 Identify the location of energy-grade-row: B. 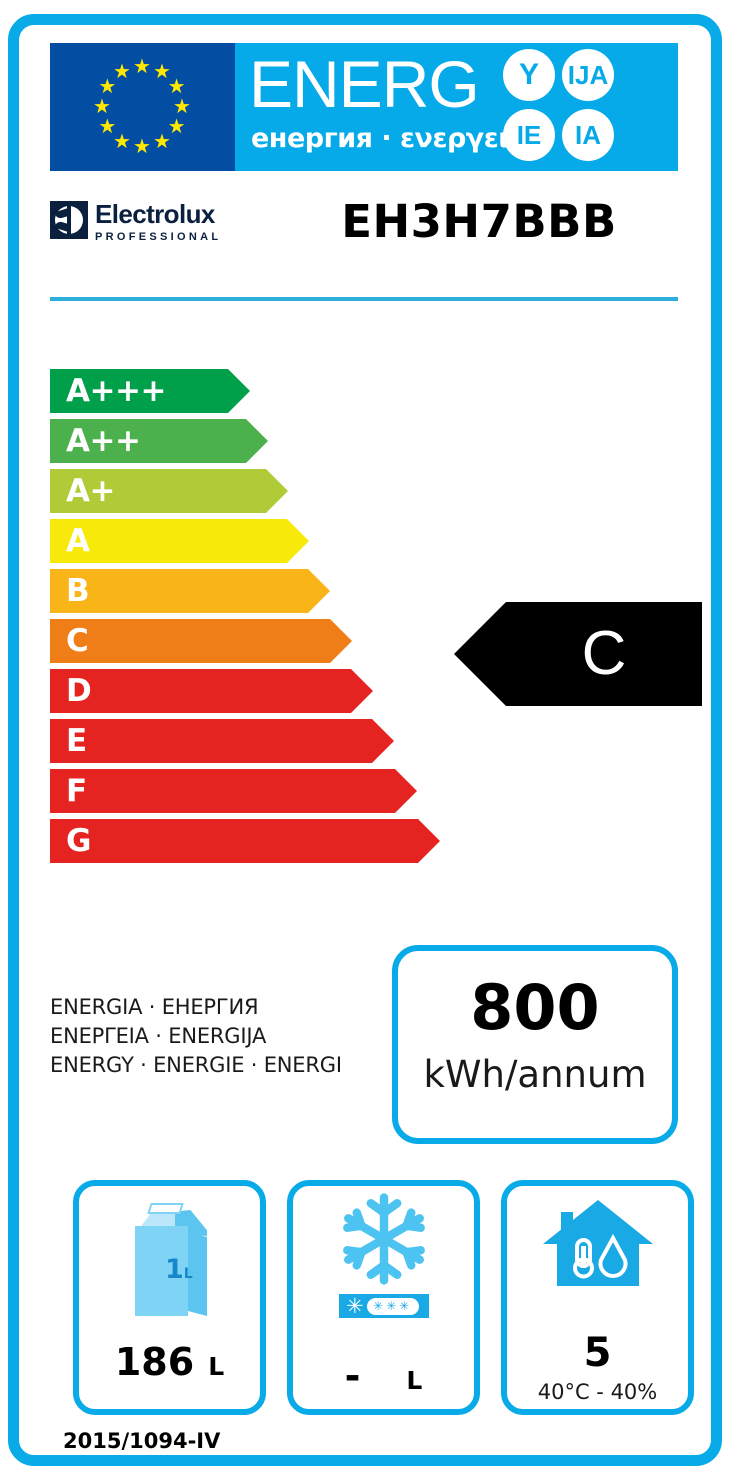
(250, 591).